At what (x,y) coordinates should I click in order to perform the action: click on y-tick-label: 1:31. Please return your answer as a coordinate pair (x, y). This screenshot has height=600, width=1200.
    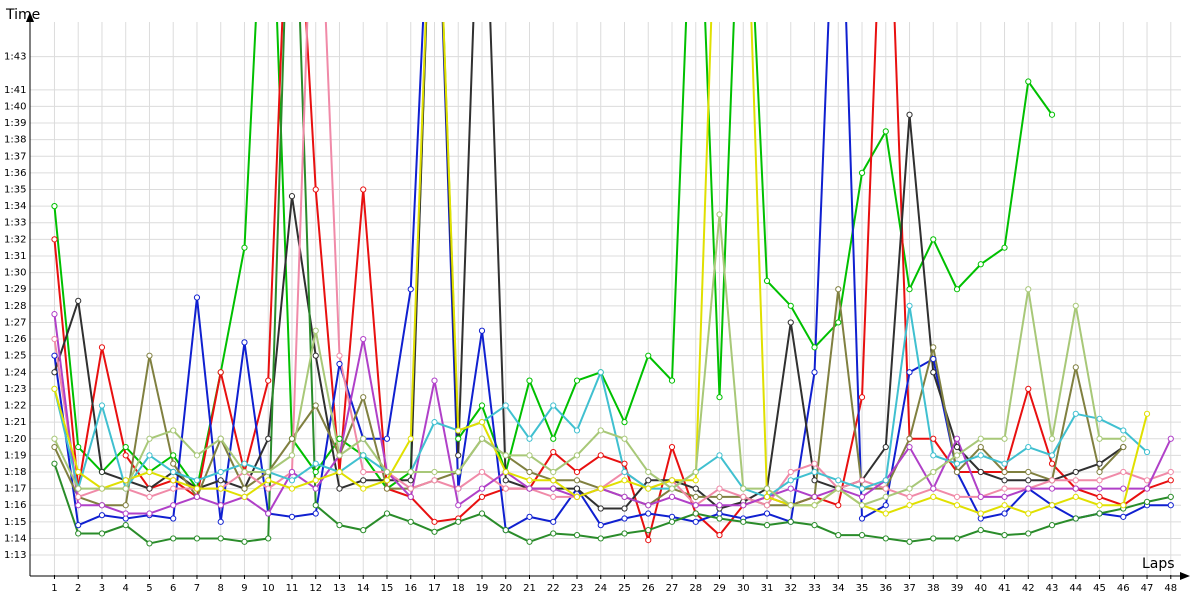
    Looking at the image, I should click on (15, 256).